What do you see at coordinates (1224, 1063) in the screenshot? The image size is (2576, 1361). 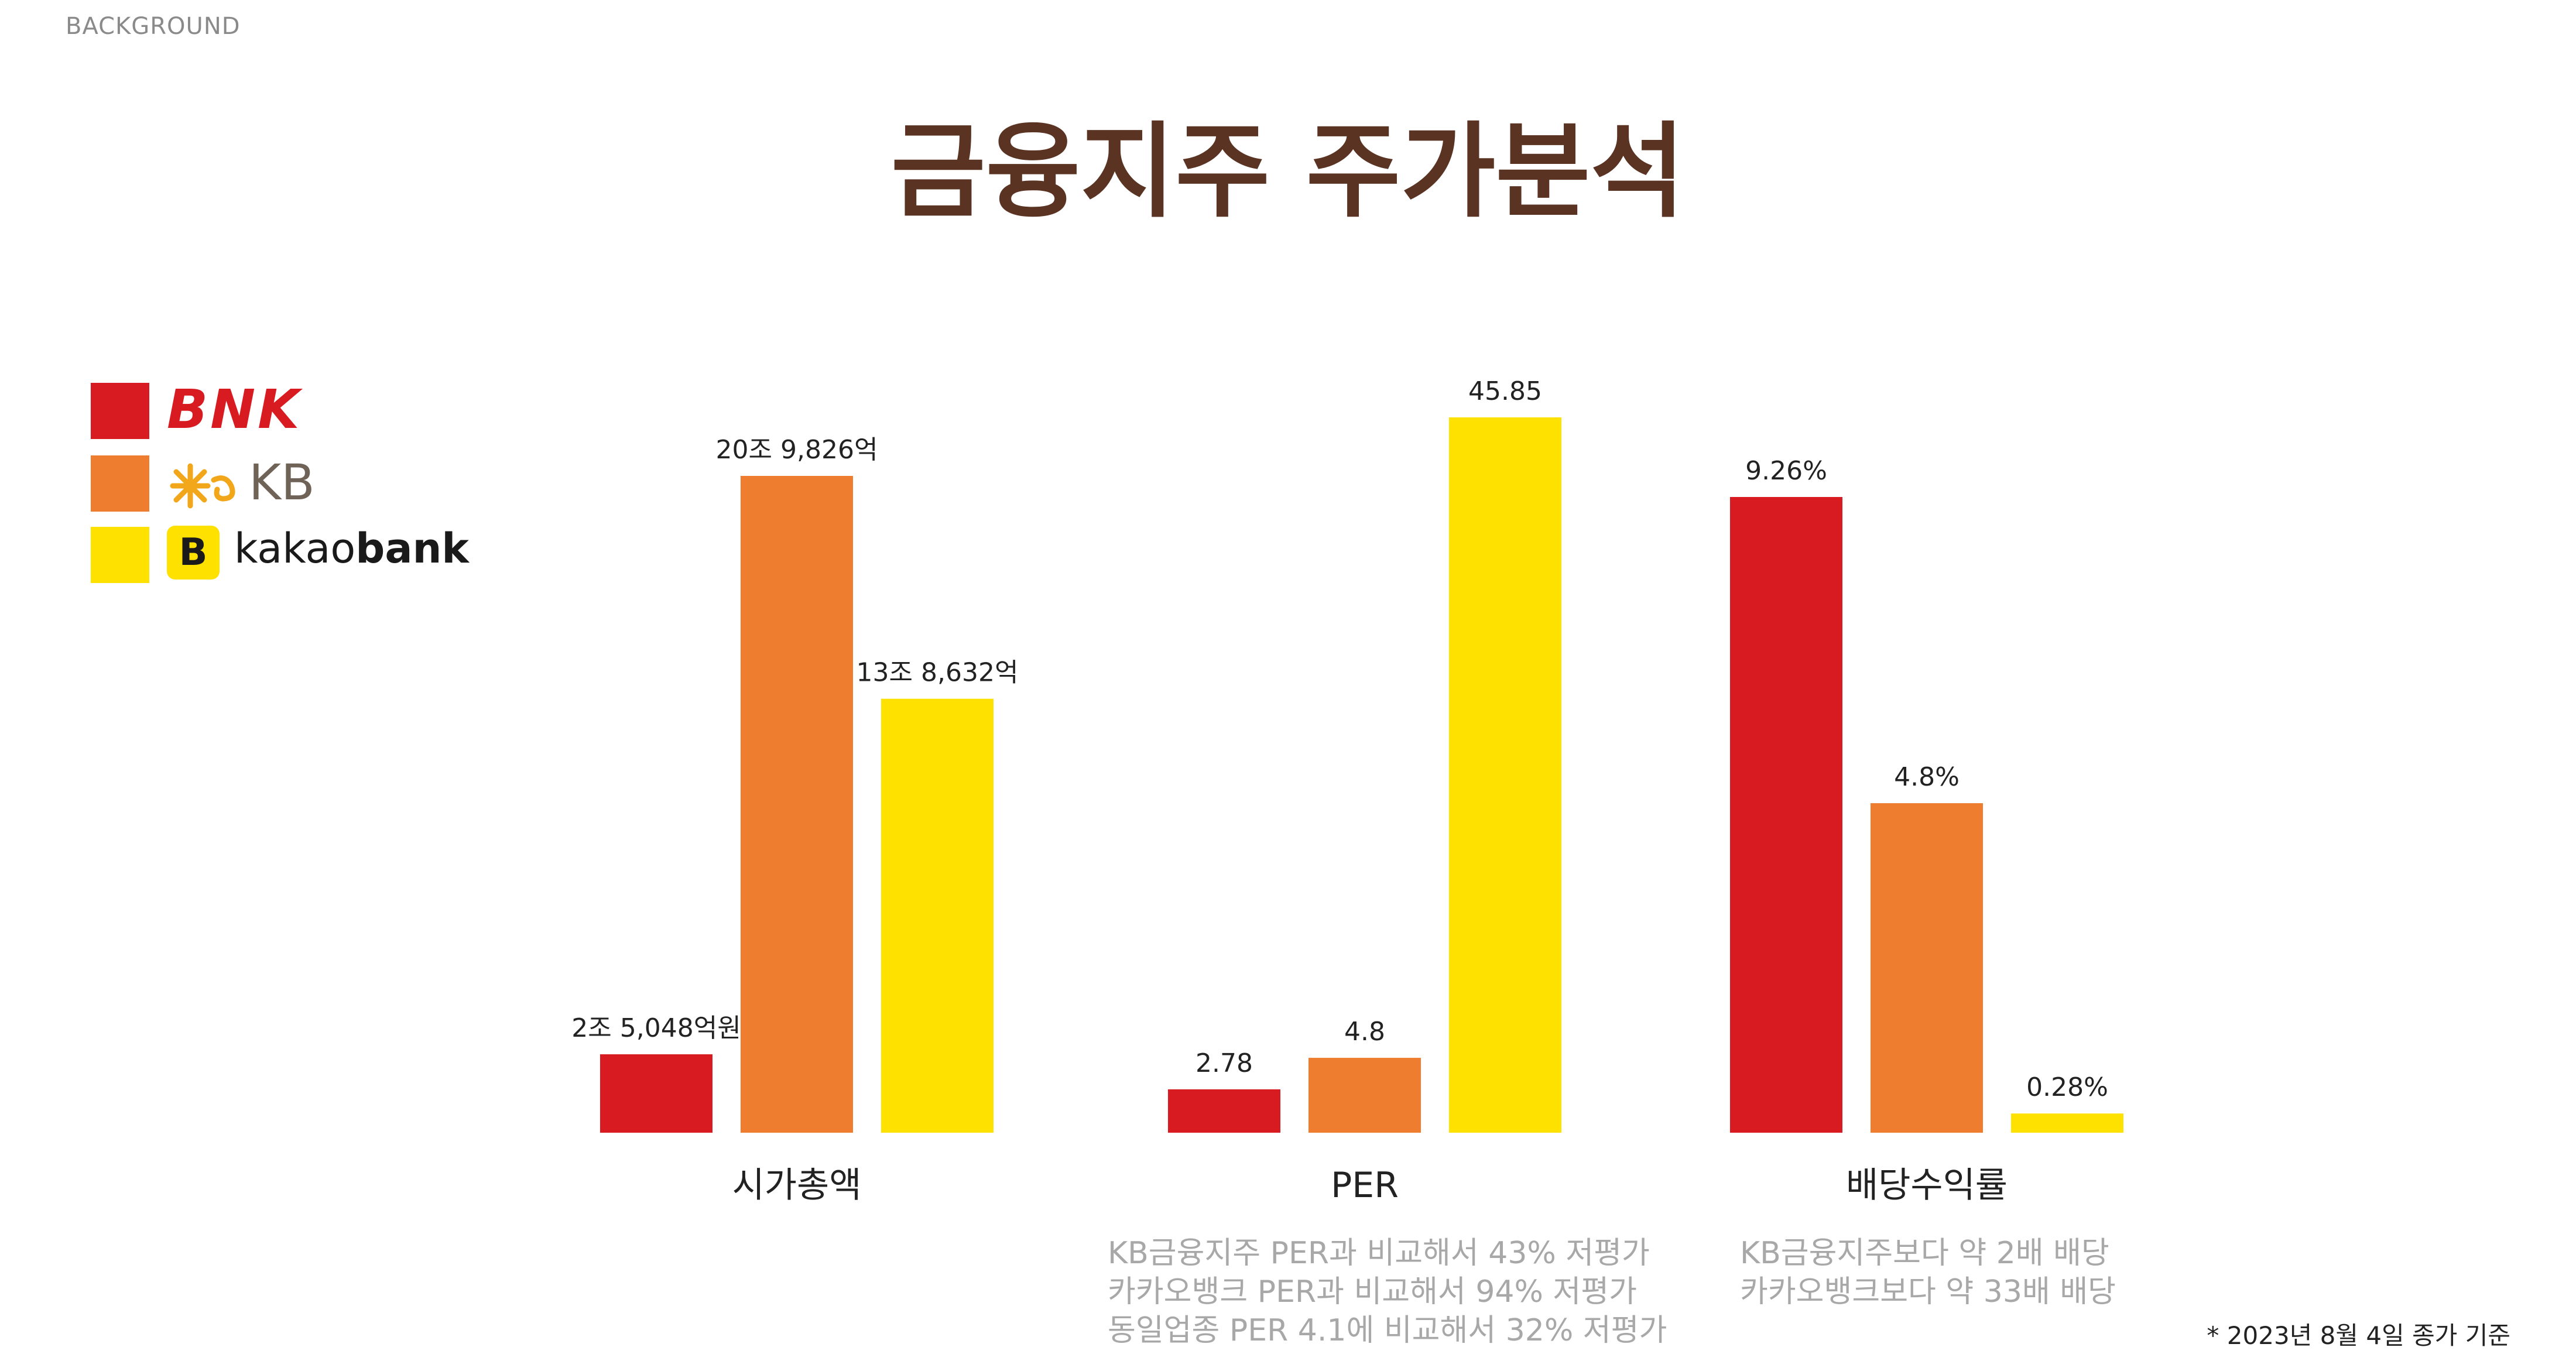 I see `data-label: 2.78` at bounding box center [1224, 1063].